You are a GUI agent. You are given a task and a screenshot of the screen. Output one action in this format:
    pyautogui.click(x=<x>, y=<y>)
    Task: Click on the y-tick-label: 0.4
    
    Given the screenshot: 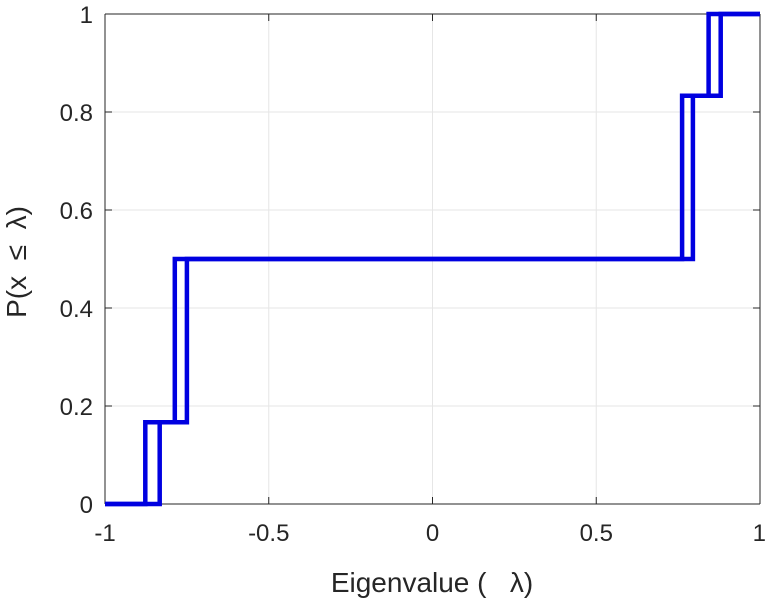 What is the action you would take?
    pyautogui.click(x=76, y=309)
    